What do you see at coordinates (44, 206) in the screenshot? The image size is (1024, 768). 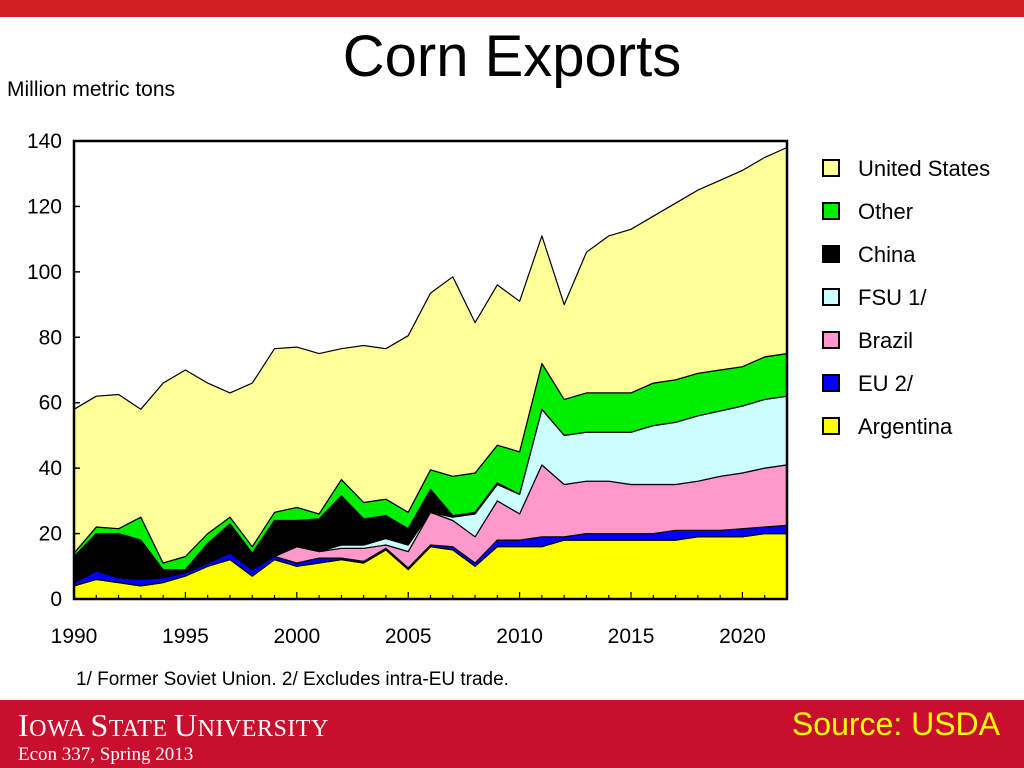 I see `y-tick-label: 120` at bounding box center [44, 206].